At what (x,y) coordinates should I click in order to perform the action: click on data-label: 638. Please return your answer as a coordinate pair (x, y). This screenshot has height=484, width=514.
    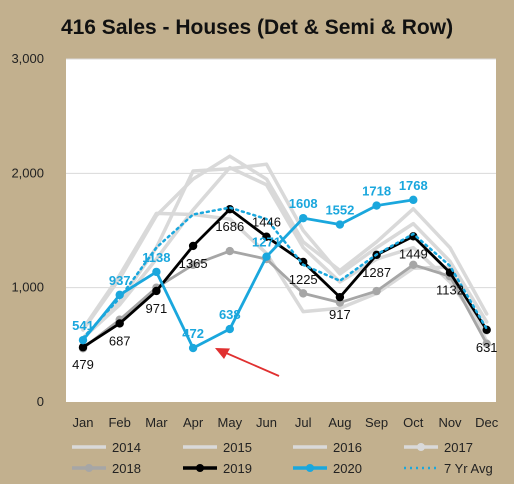
    Looking at the image, I should click on (230, 314).